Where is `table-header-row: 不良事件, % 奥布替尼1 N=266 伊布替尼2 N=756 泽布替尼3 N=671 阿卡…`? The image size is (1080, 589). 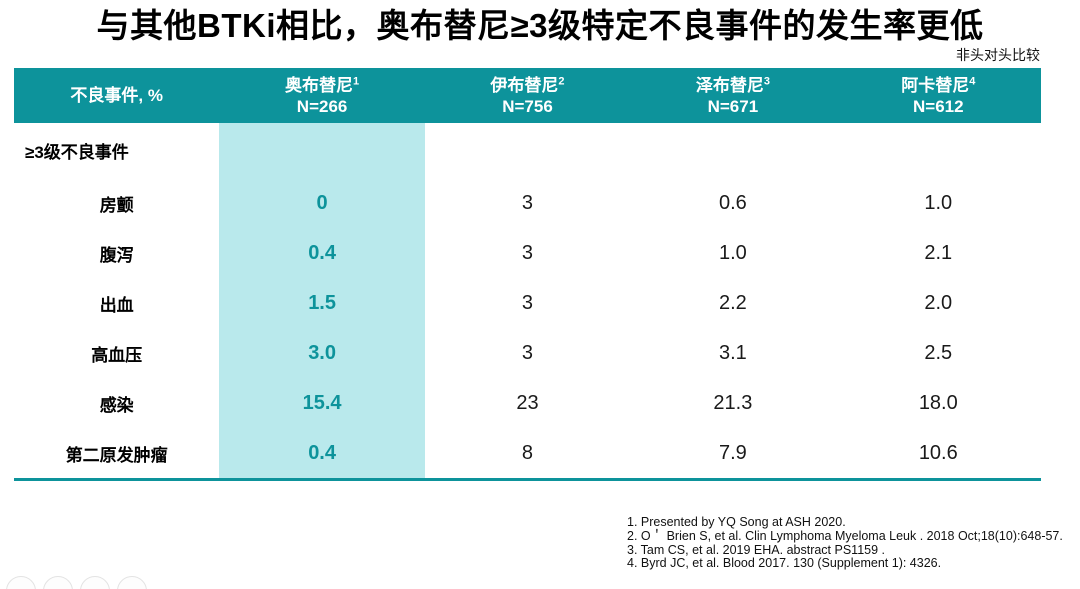 table-header-row: 不良事件, % 奥布替尼1 N=266 伊布替尼2 N=756 泽布替尼3 N=671 阿卡… is located at coordinates (527, 95).